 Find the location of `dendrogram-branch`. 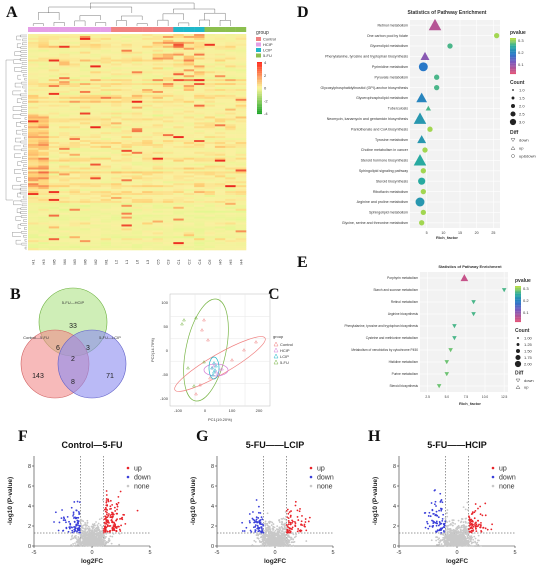

dendrogram-branch is located at coordinates (90, 17).